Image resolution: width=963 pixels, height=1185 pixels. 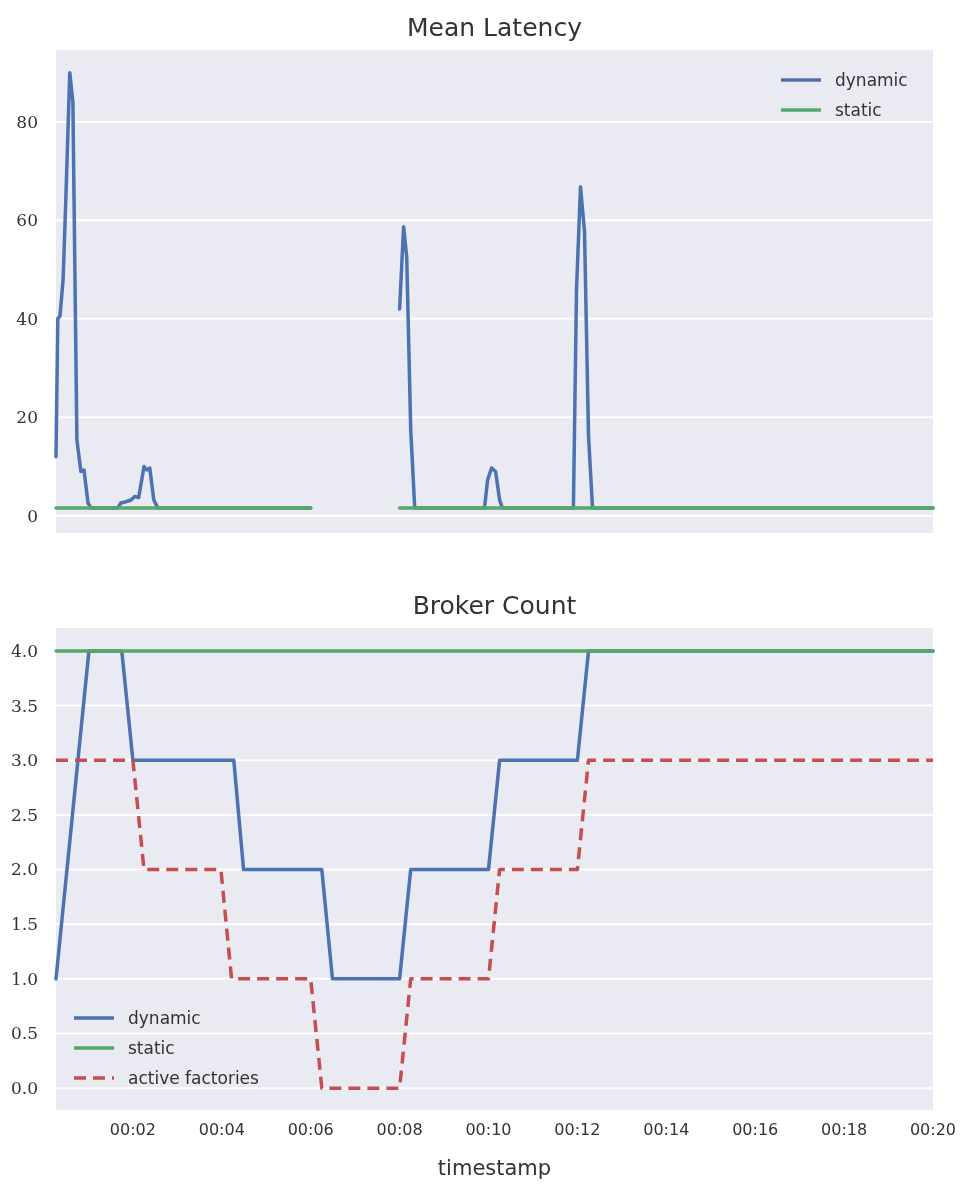 I want to click on x-axis-title: timestamp, so click(x=494, y=1168).